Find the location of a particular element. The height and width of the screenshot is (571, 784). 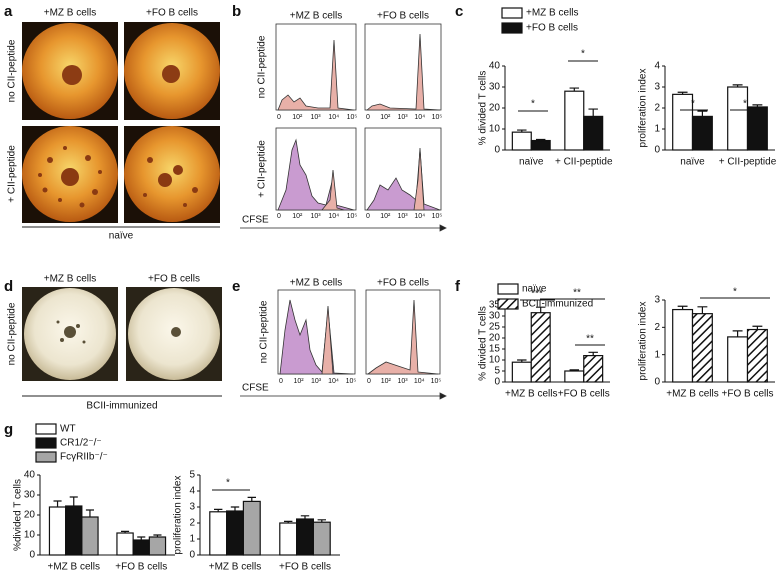

y-tick-label: 10 is located at coordinates (495, 129).